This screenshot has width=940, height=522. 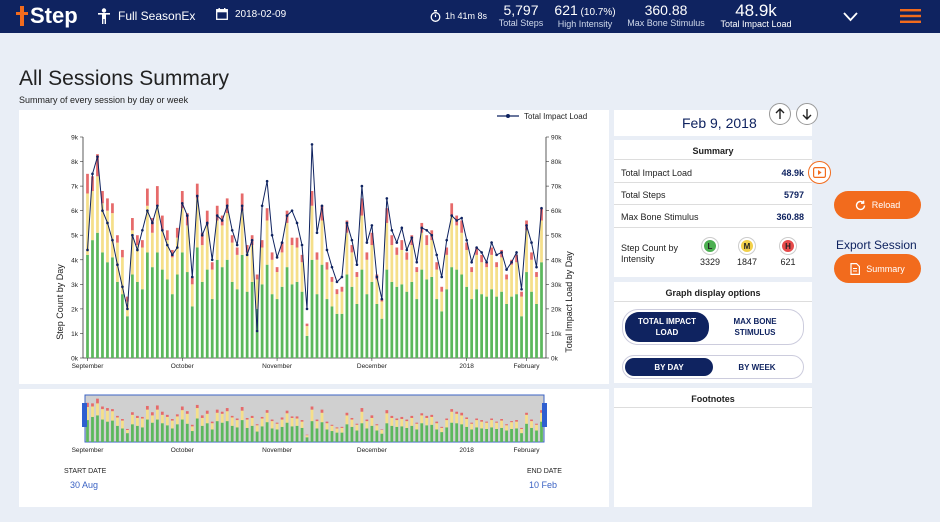 I want to click on video-play-button, so click(x=819, y=172).